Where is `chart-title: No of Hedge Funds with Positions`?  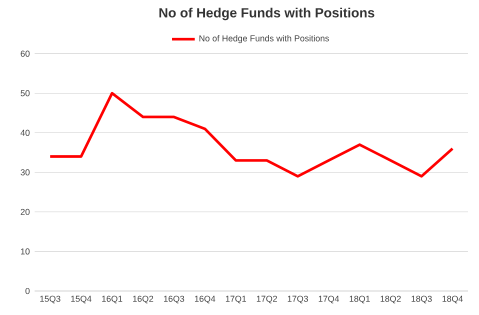 chart-title: No of Hedge Funds with Positions is located at coordinates (266, 14).